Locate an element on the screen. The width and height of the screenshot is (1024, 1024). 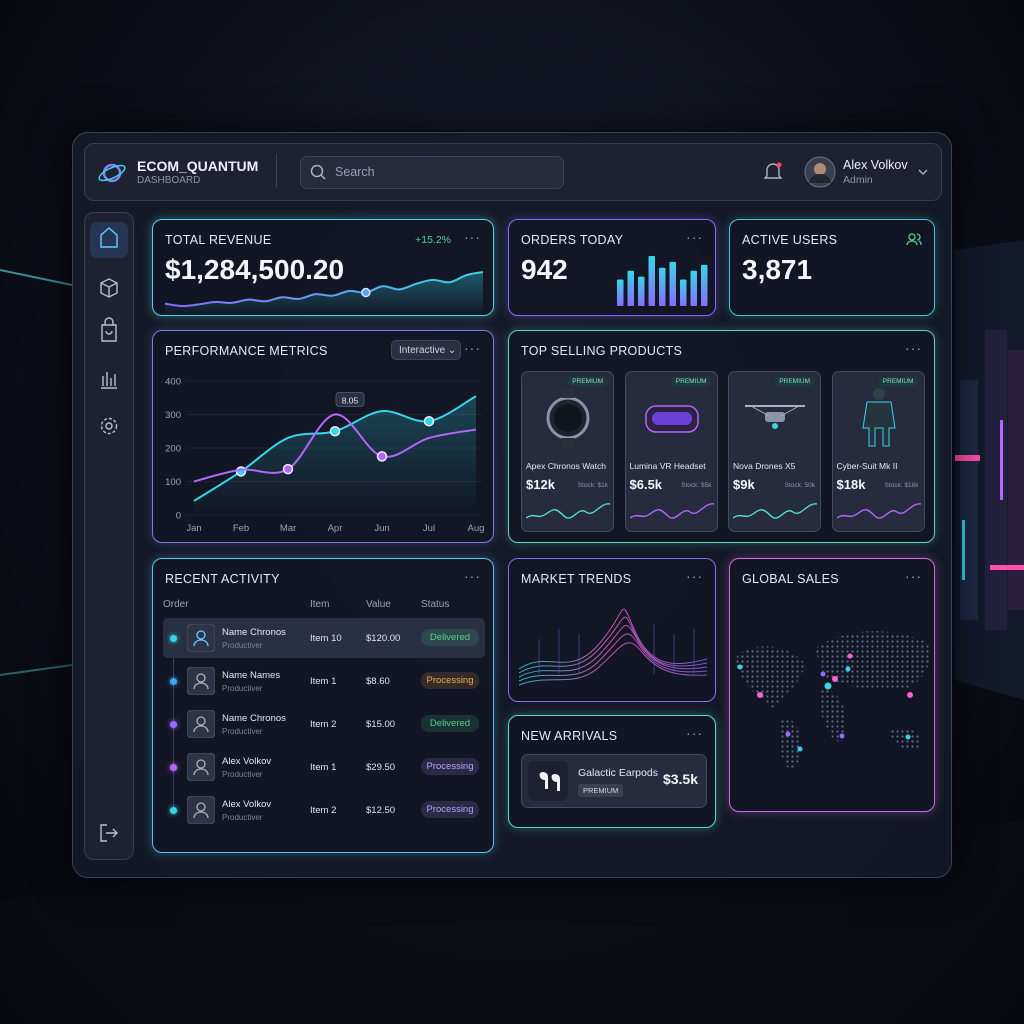
row-value: $29.50 is located at coordinates (381, 767).